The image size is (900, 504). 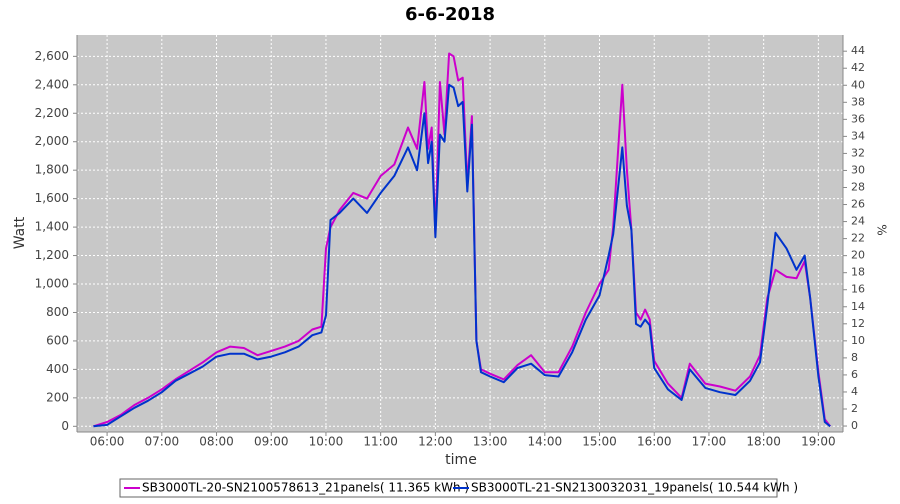 I want to click on y2-tick-label: 42, so click(x=858, y=67).